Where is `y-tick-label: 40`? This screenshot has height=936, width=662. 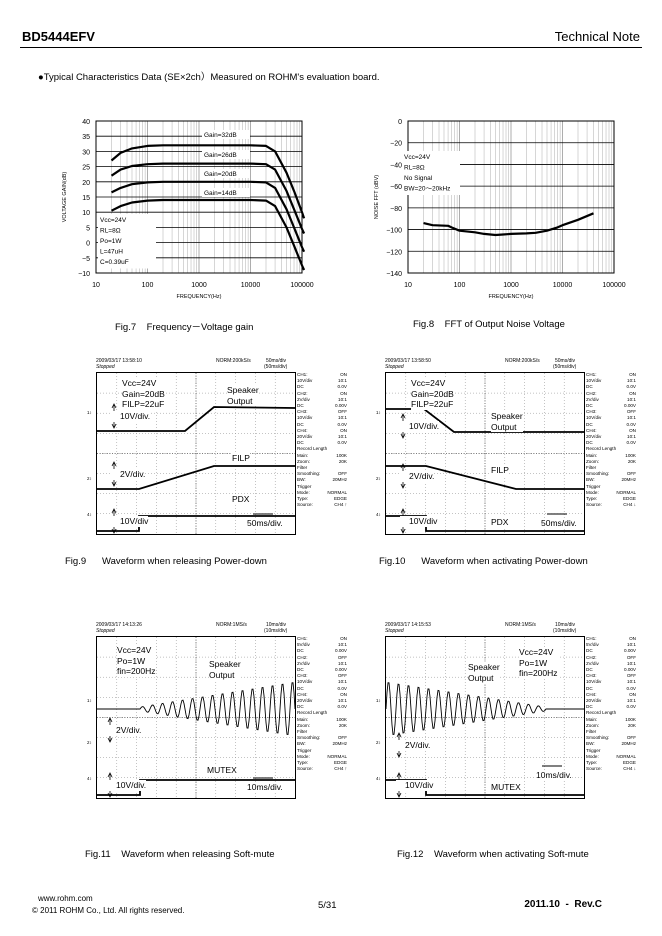
y-tick-label: 40 is located at coordinates (86, 122).